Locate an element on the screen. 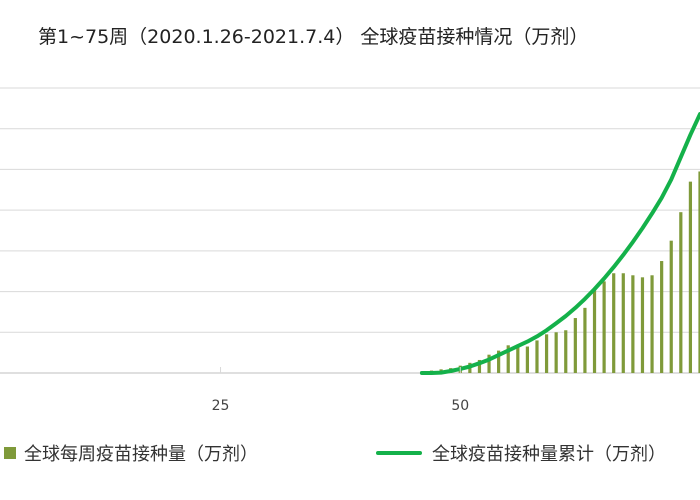 The image size is (700, 500). legend-label-weekly: 全球每周疫苗接种量（万剂） is located at coordinates (141, 454).